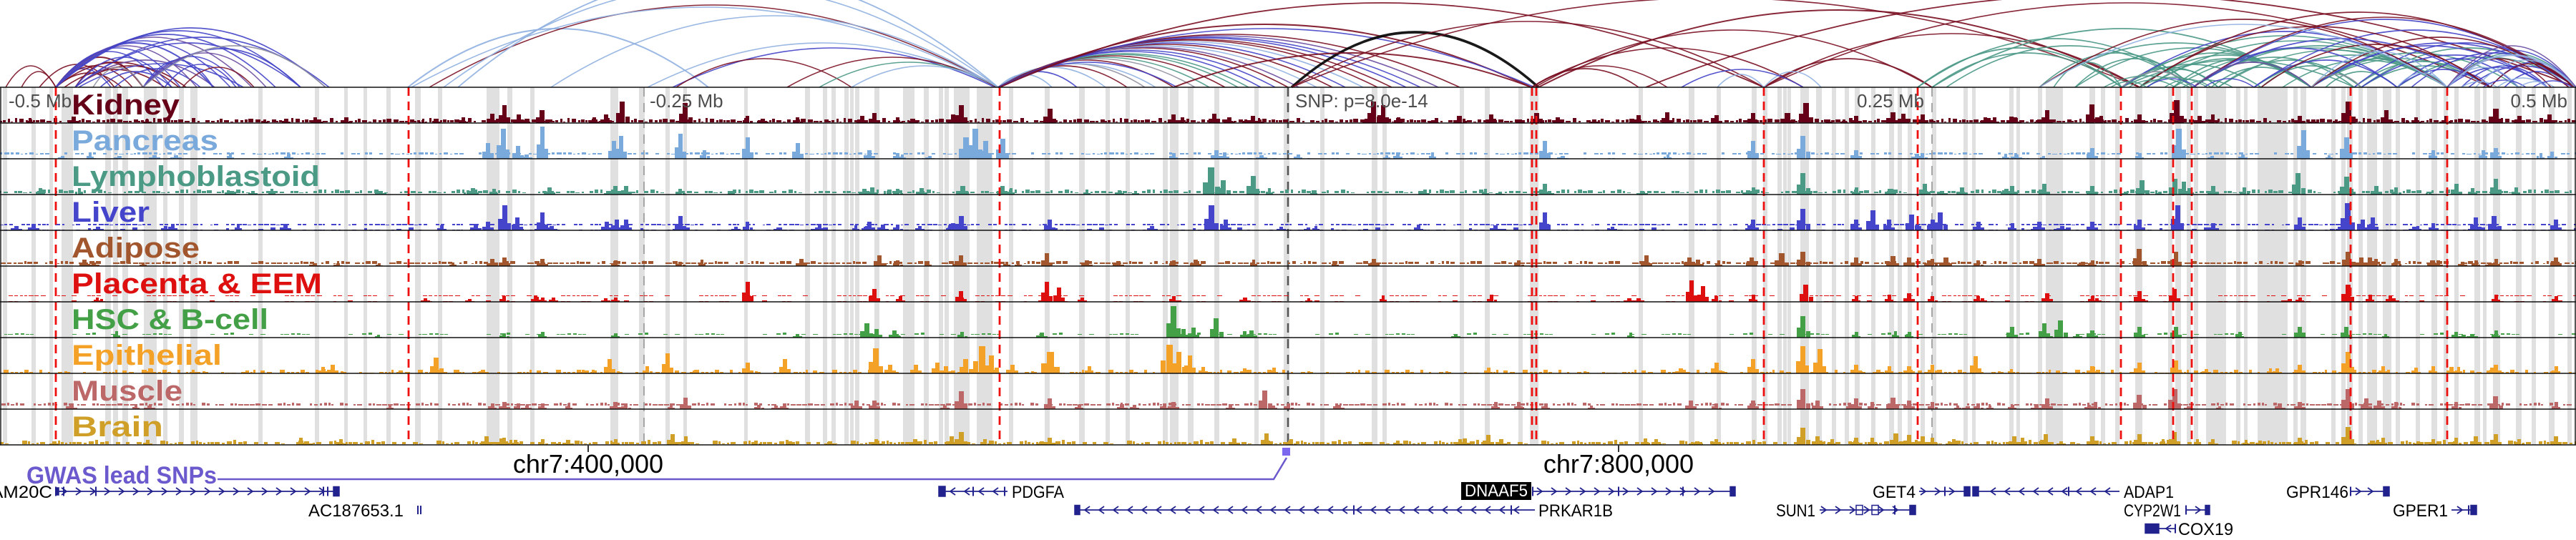  What do you see at coordinates (2205, 528) in the screenshot?
I see `svg-text: COX19` at bounding box center [2205, 528].